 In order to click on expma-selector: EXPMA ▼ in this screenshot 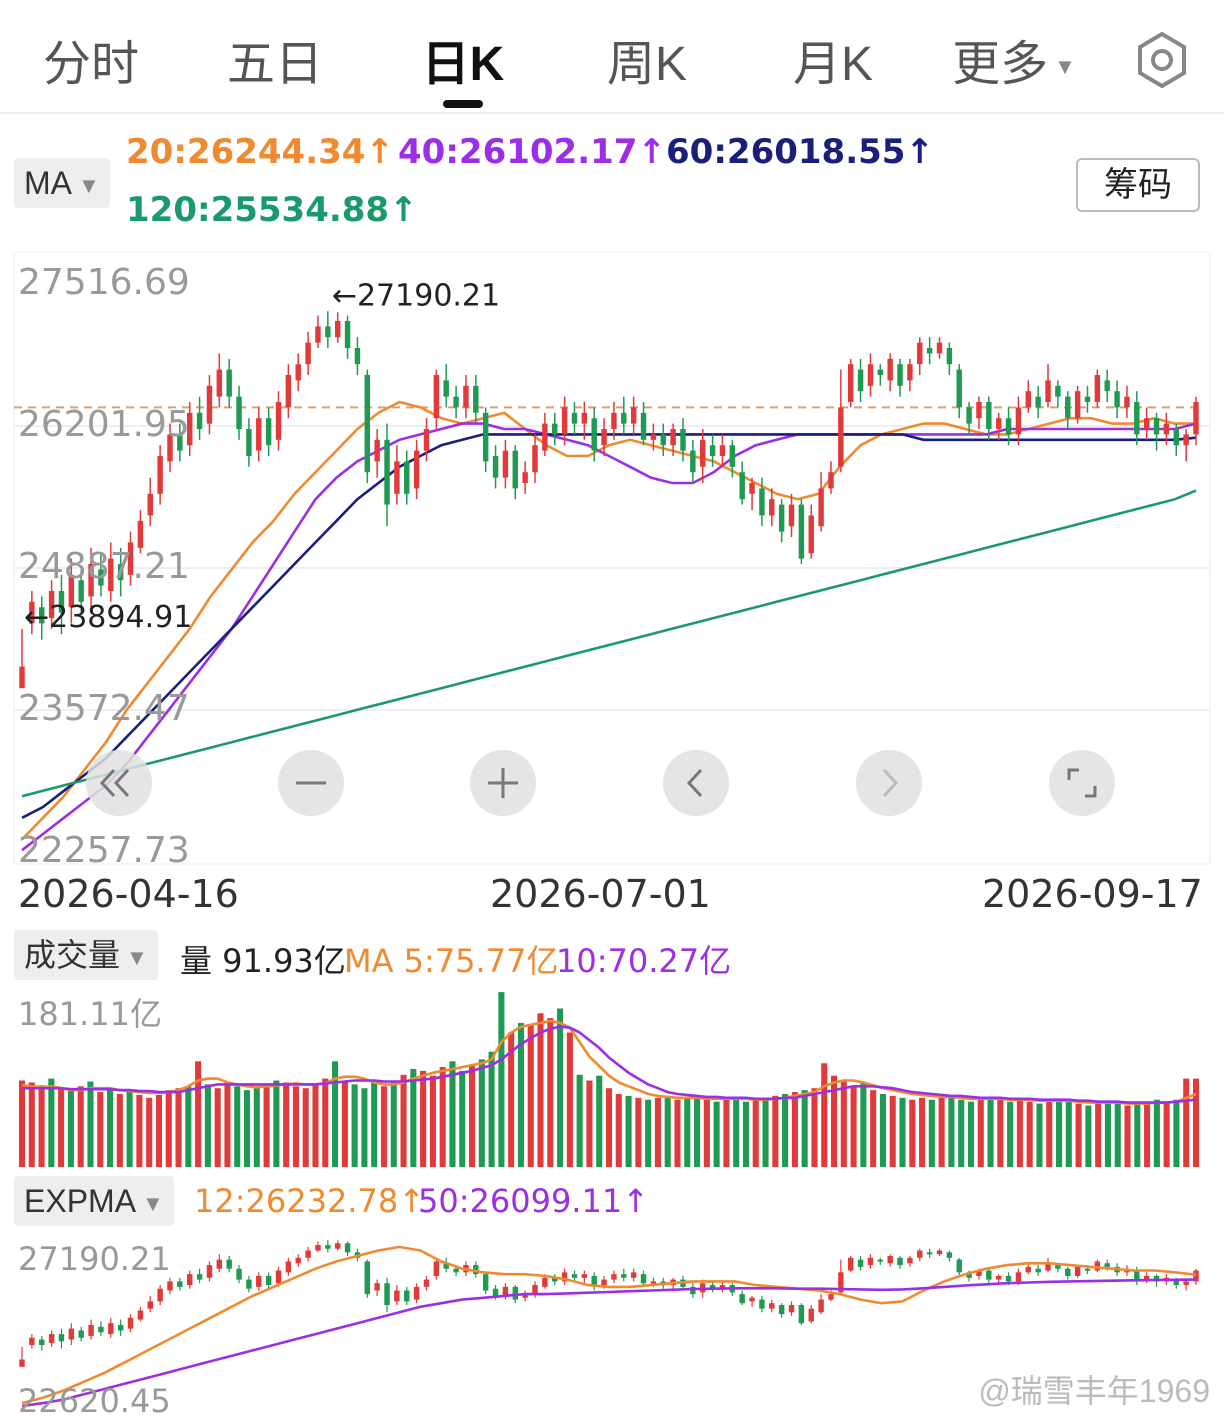, I will do `click(94, 1201)`.